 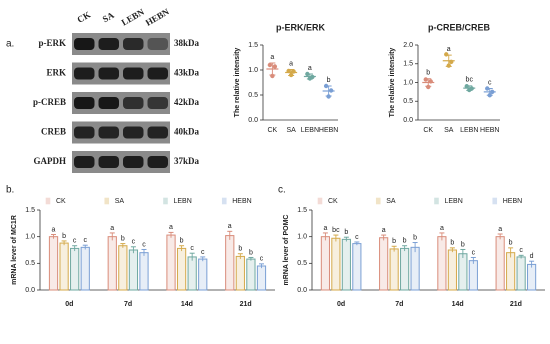 I want to click on x-tick-label: SA, so click(x=449, y=130).